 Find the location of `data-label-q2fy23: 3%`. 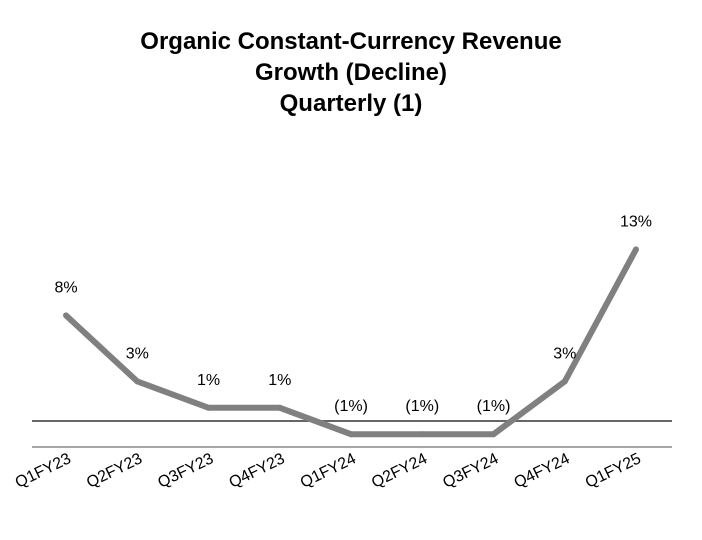

data-label-q2fy23: 3% is located at coordinates (137, 353).